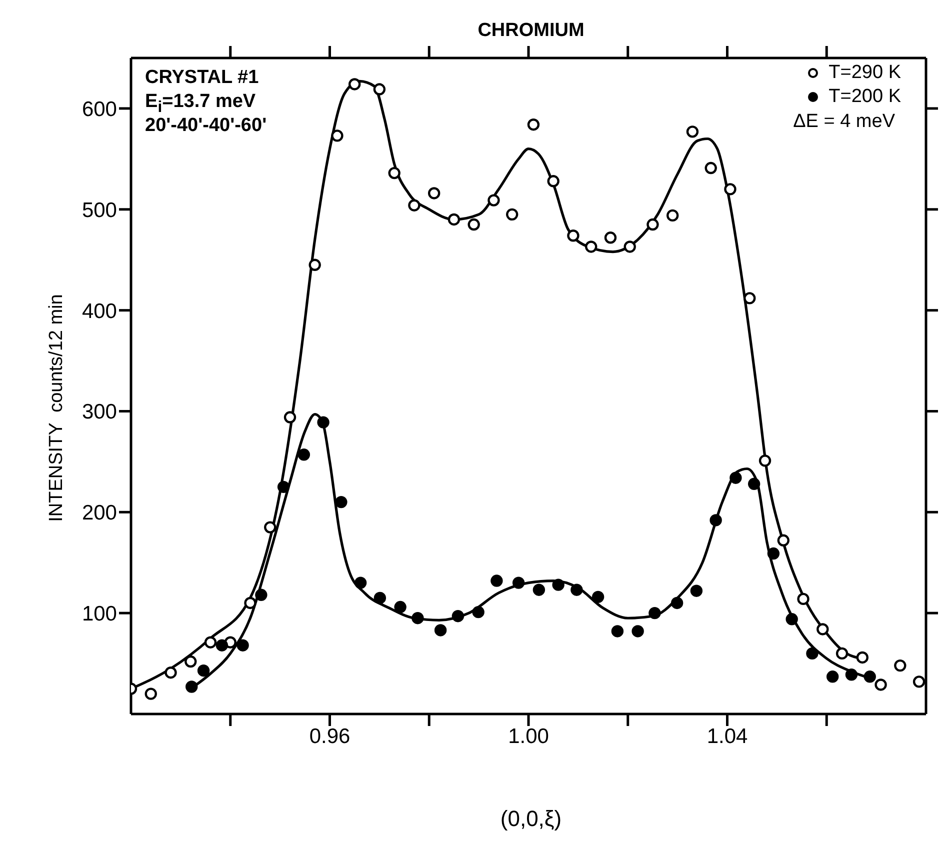  I want to click on y-tick-label: 600, so click(99, 109).